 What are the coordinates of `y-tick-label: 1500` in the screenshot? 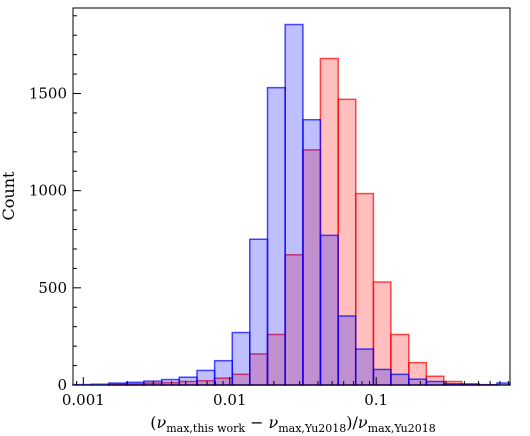 It's located at (48, 94).